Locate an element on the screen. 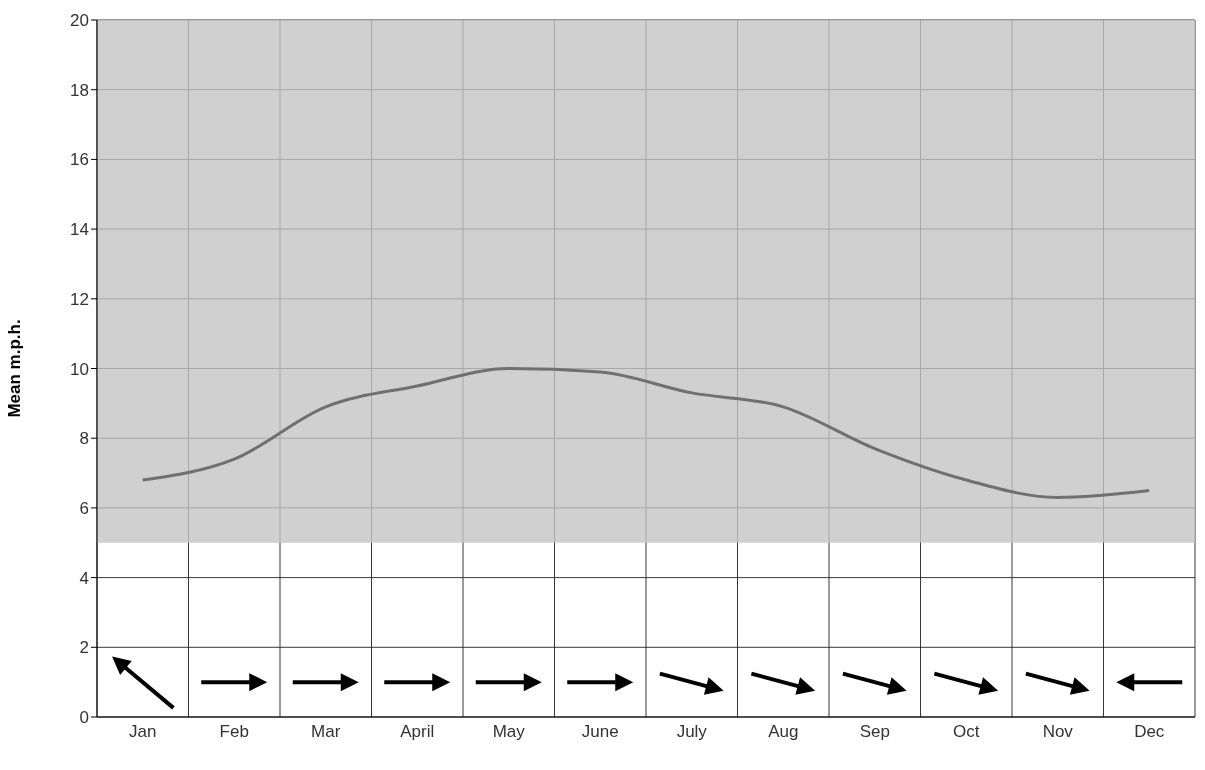  y-tick-label: 10 is located at coordinates (79, 369).